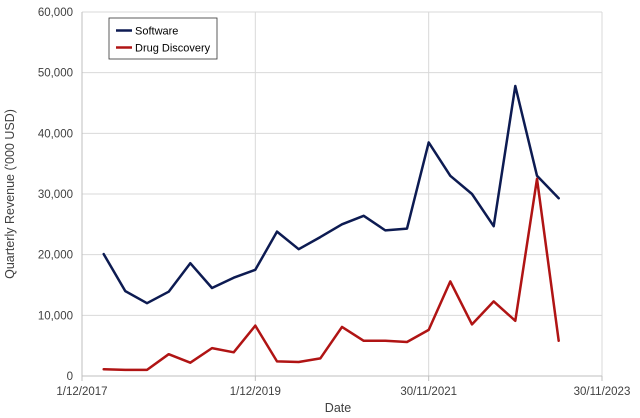  What do you see at coordinates (55, 256) in the screenshot?
I see `y-tick-label: 20,000` at bounding box center [55, 256].